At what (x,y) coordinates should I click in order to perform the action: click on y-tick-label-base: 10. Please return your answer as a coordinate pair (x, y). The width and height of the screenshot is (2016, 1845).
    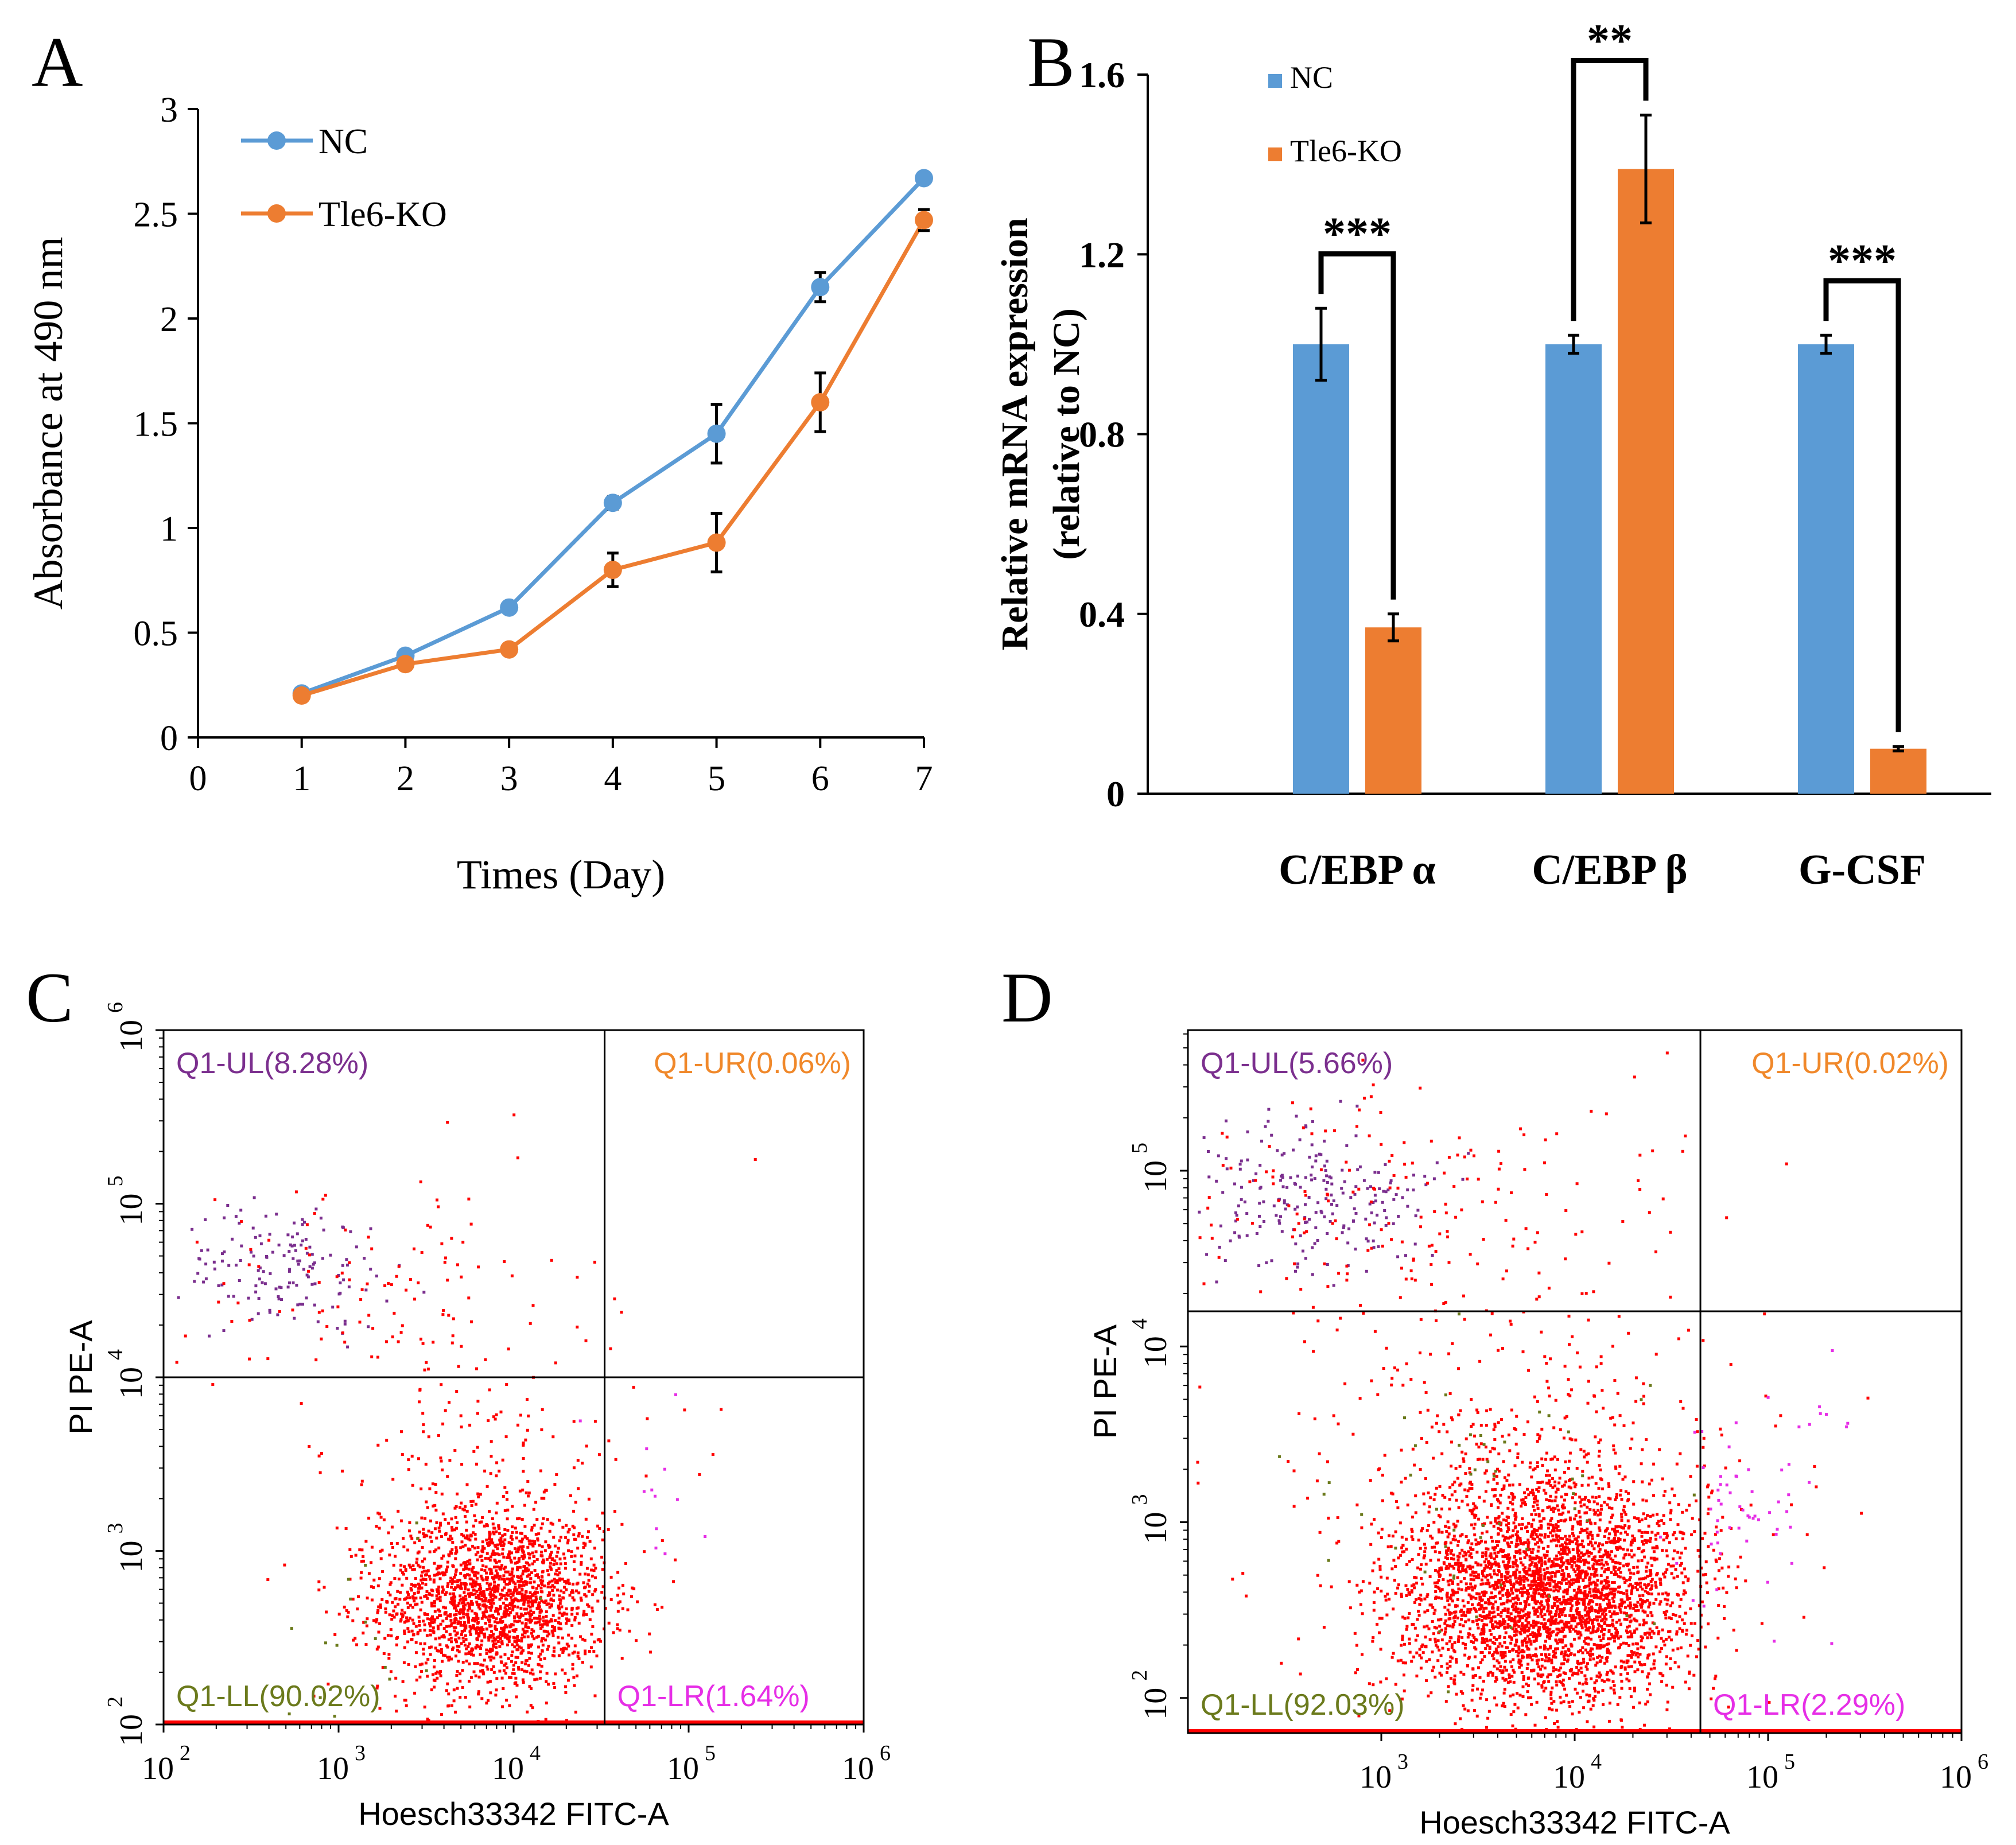
    Looking at the image, I should click on (131, 1557).